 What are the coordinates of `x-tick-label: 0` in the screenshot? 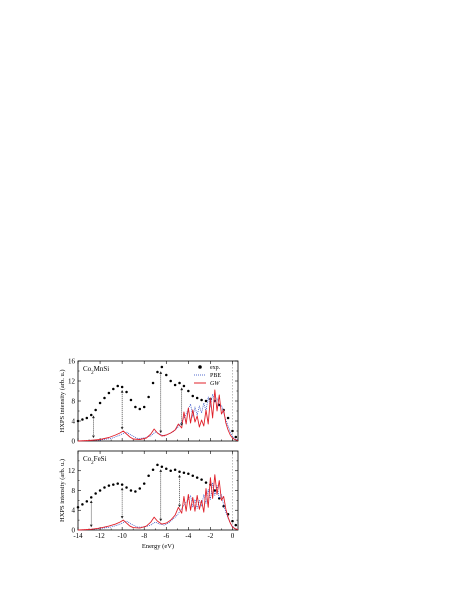 It's located at (233, 536).